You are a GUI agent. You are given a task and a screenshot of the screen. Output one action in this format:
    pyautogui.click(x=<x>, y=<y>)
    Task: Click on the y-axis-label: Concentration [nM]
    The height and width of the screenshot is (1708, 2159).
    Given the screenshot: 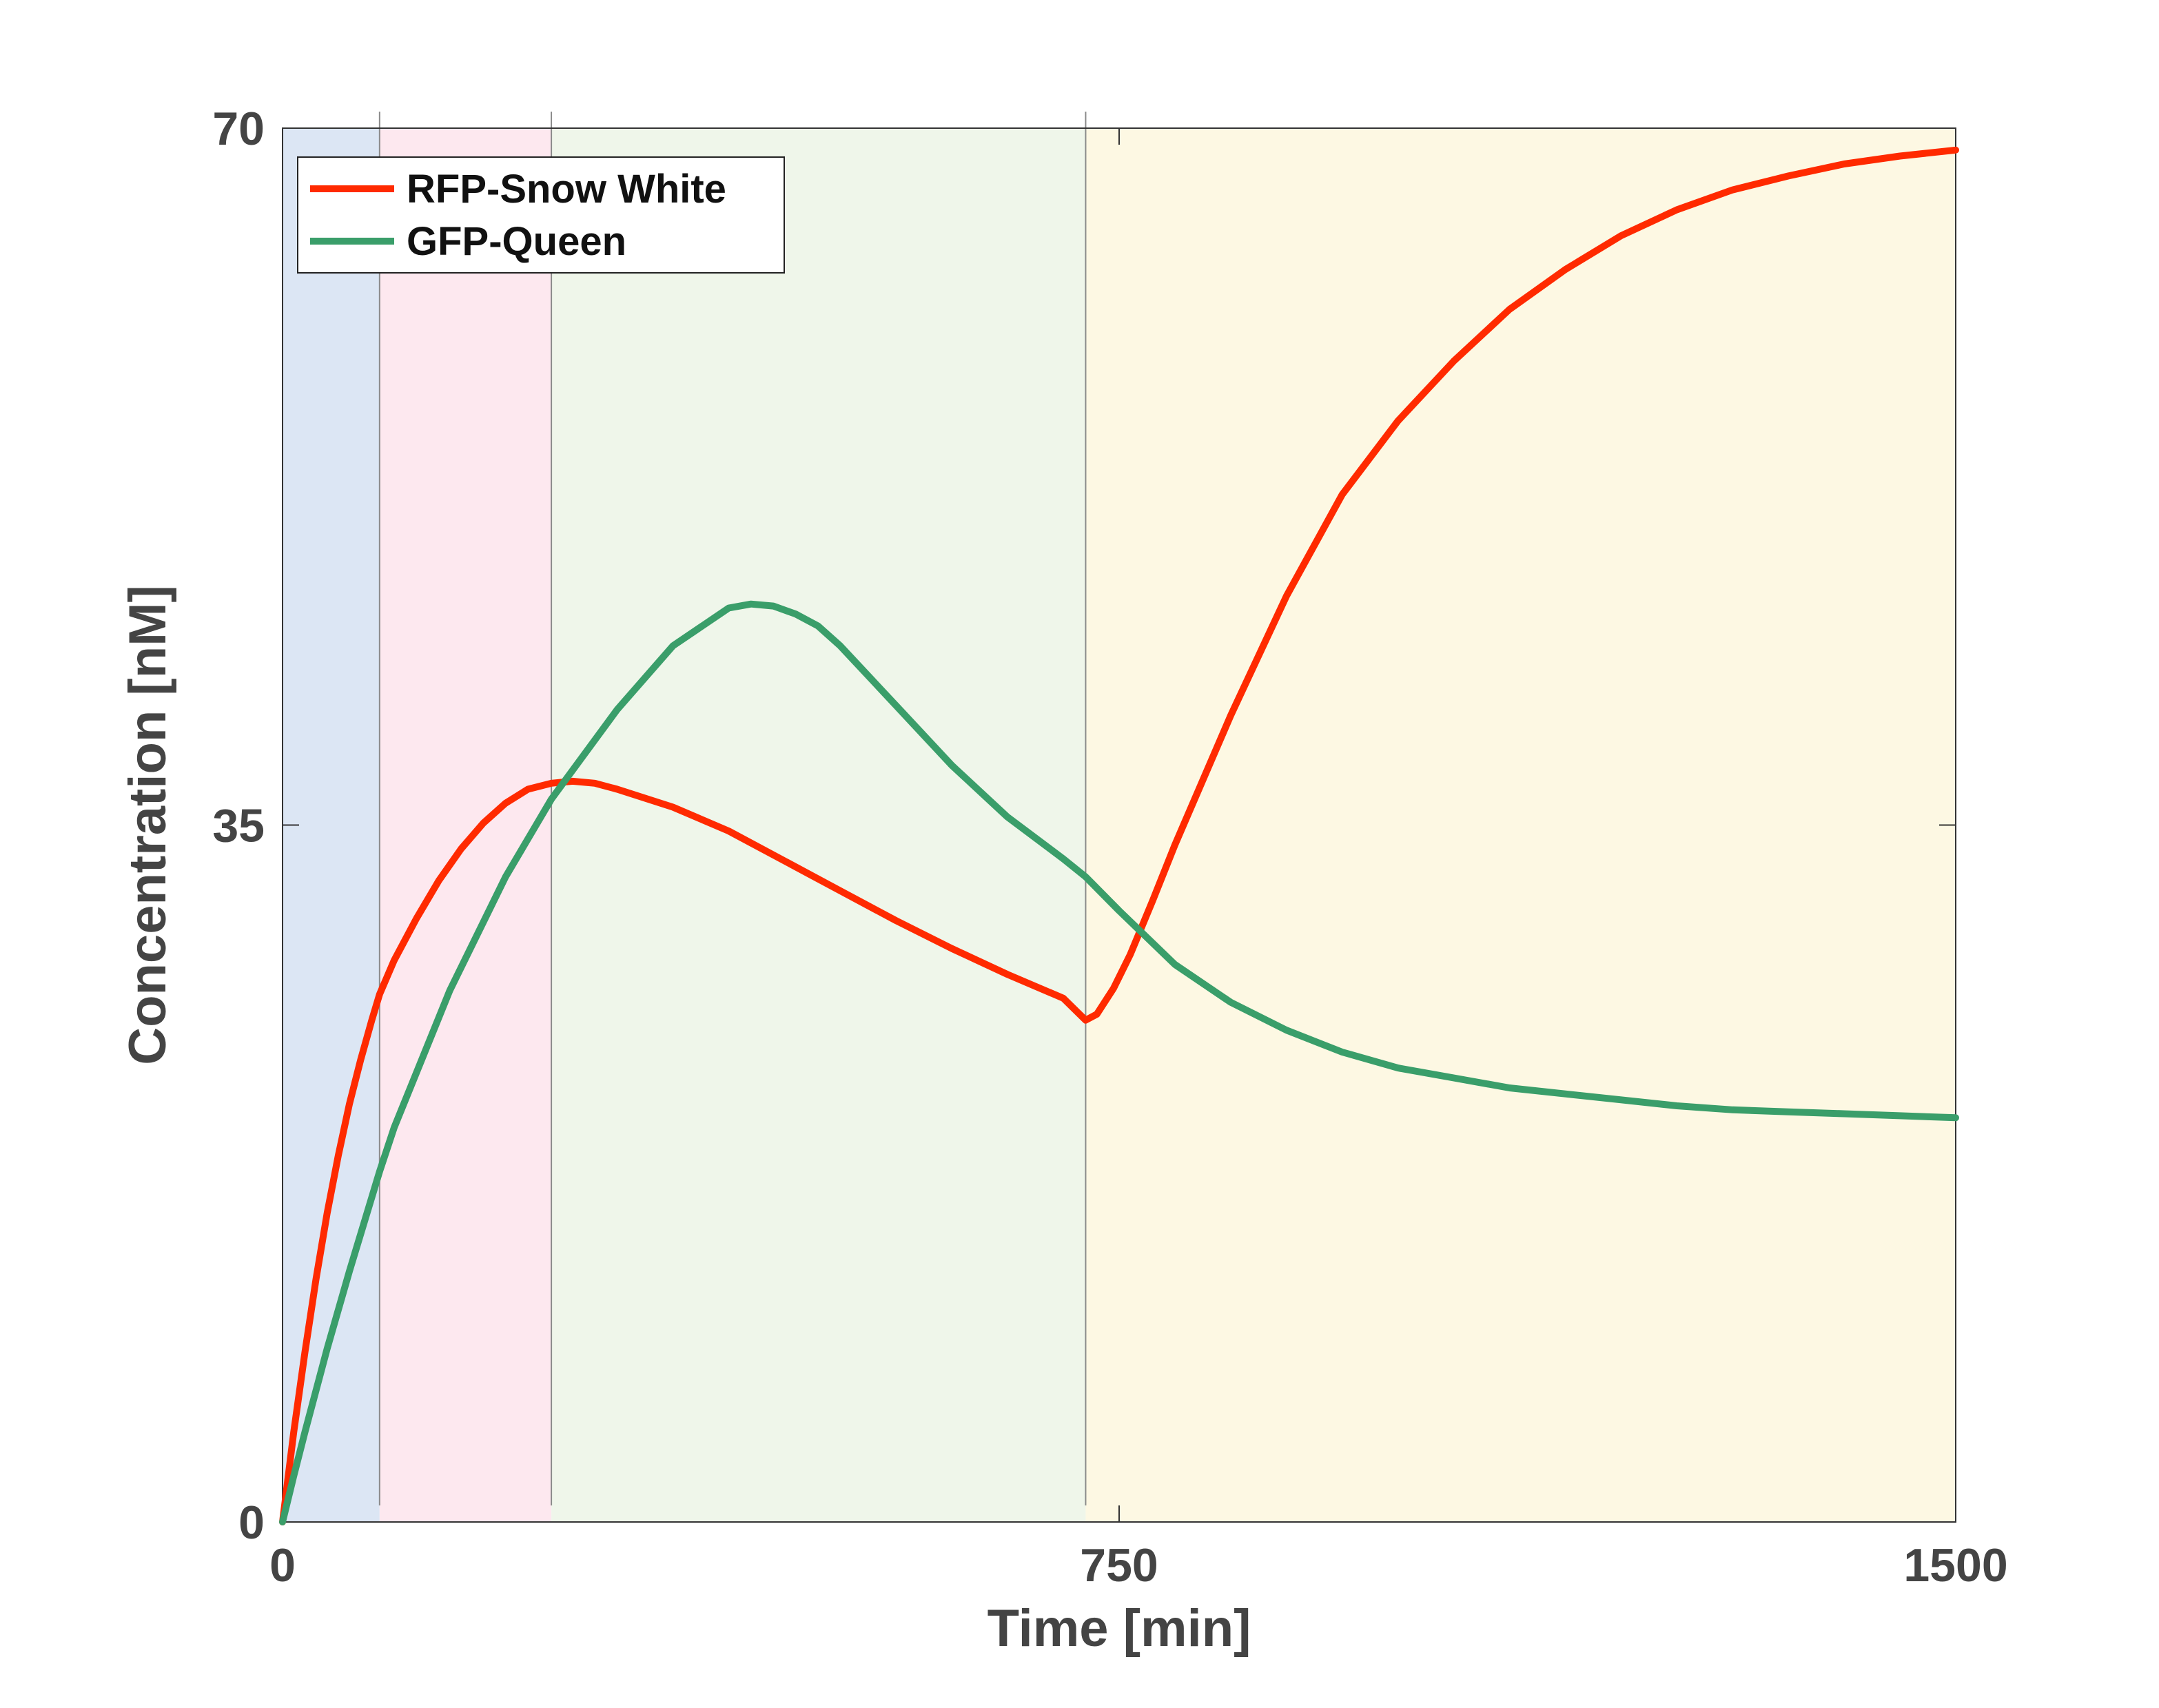 What is the action you would take?
    pyautogui.click(x=148, y=825)
    